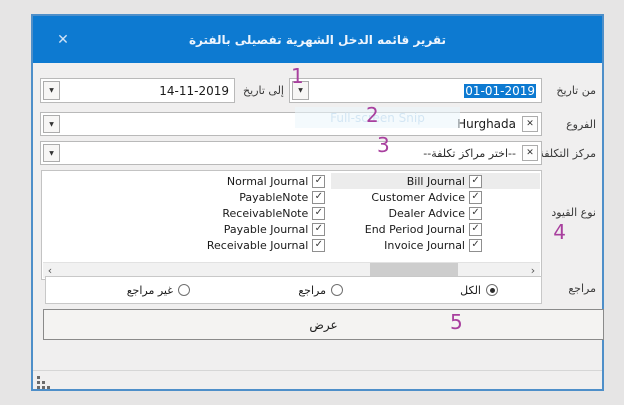  Describe the element at coordinates (187, 213) in the screenshot. I see `entry-type-receivablenote: ✓ ReceivableNote` at that location.